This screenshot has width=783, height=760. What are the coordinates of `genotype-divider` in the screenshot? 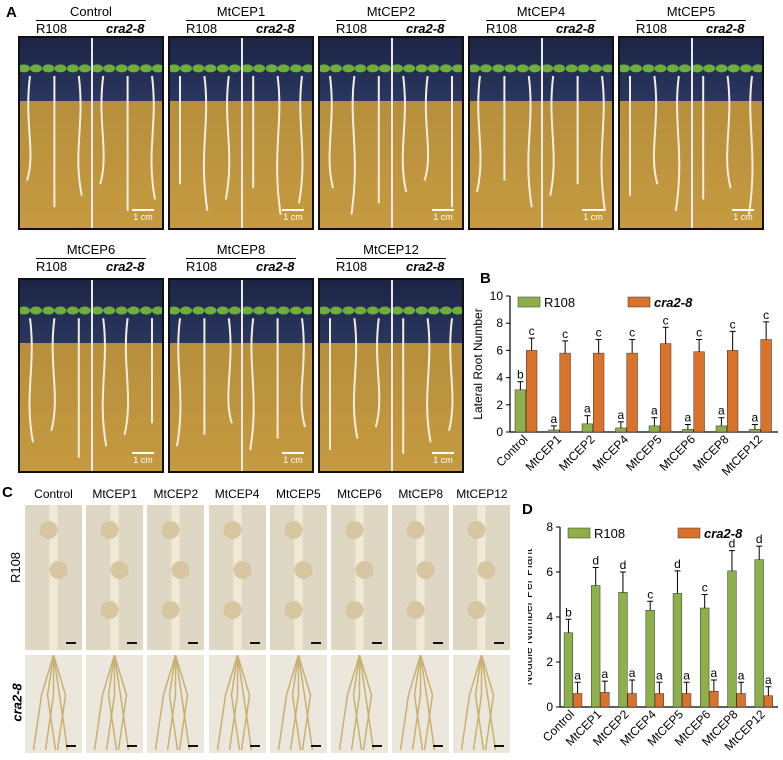 It's located at (242, 375).